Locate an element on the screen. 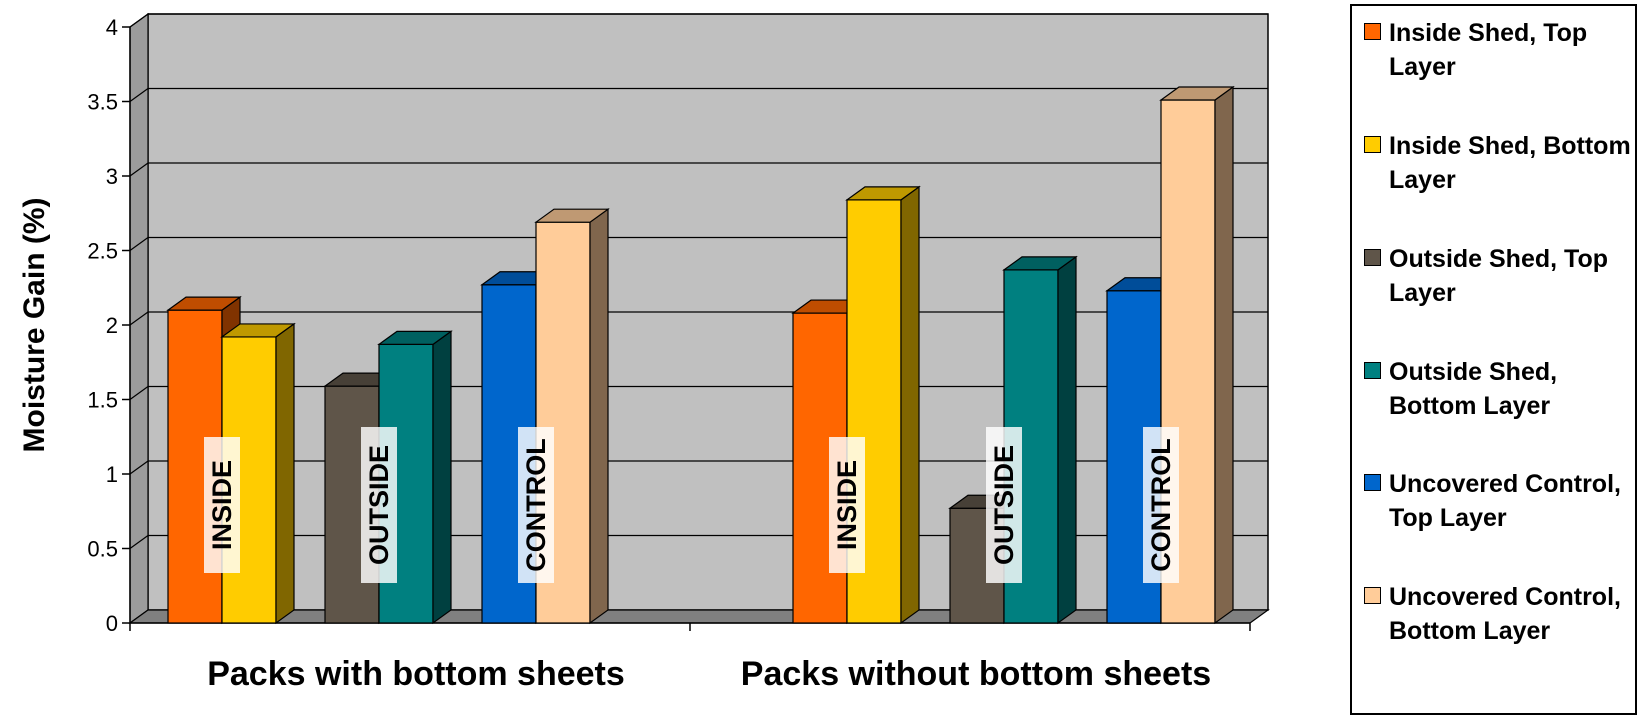  legend-item: Uncovered Control, Top Layer is located at coordinates (1502, 501).